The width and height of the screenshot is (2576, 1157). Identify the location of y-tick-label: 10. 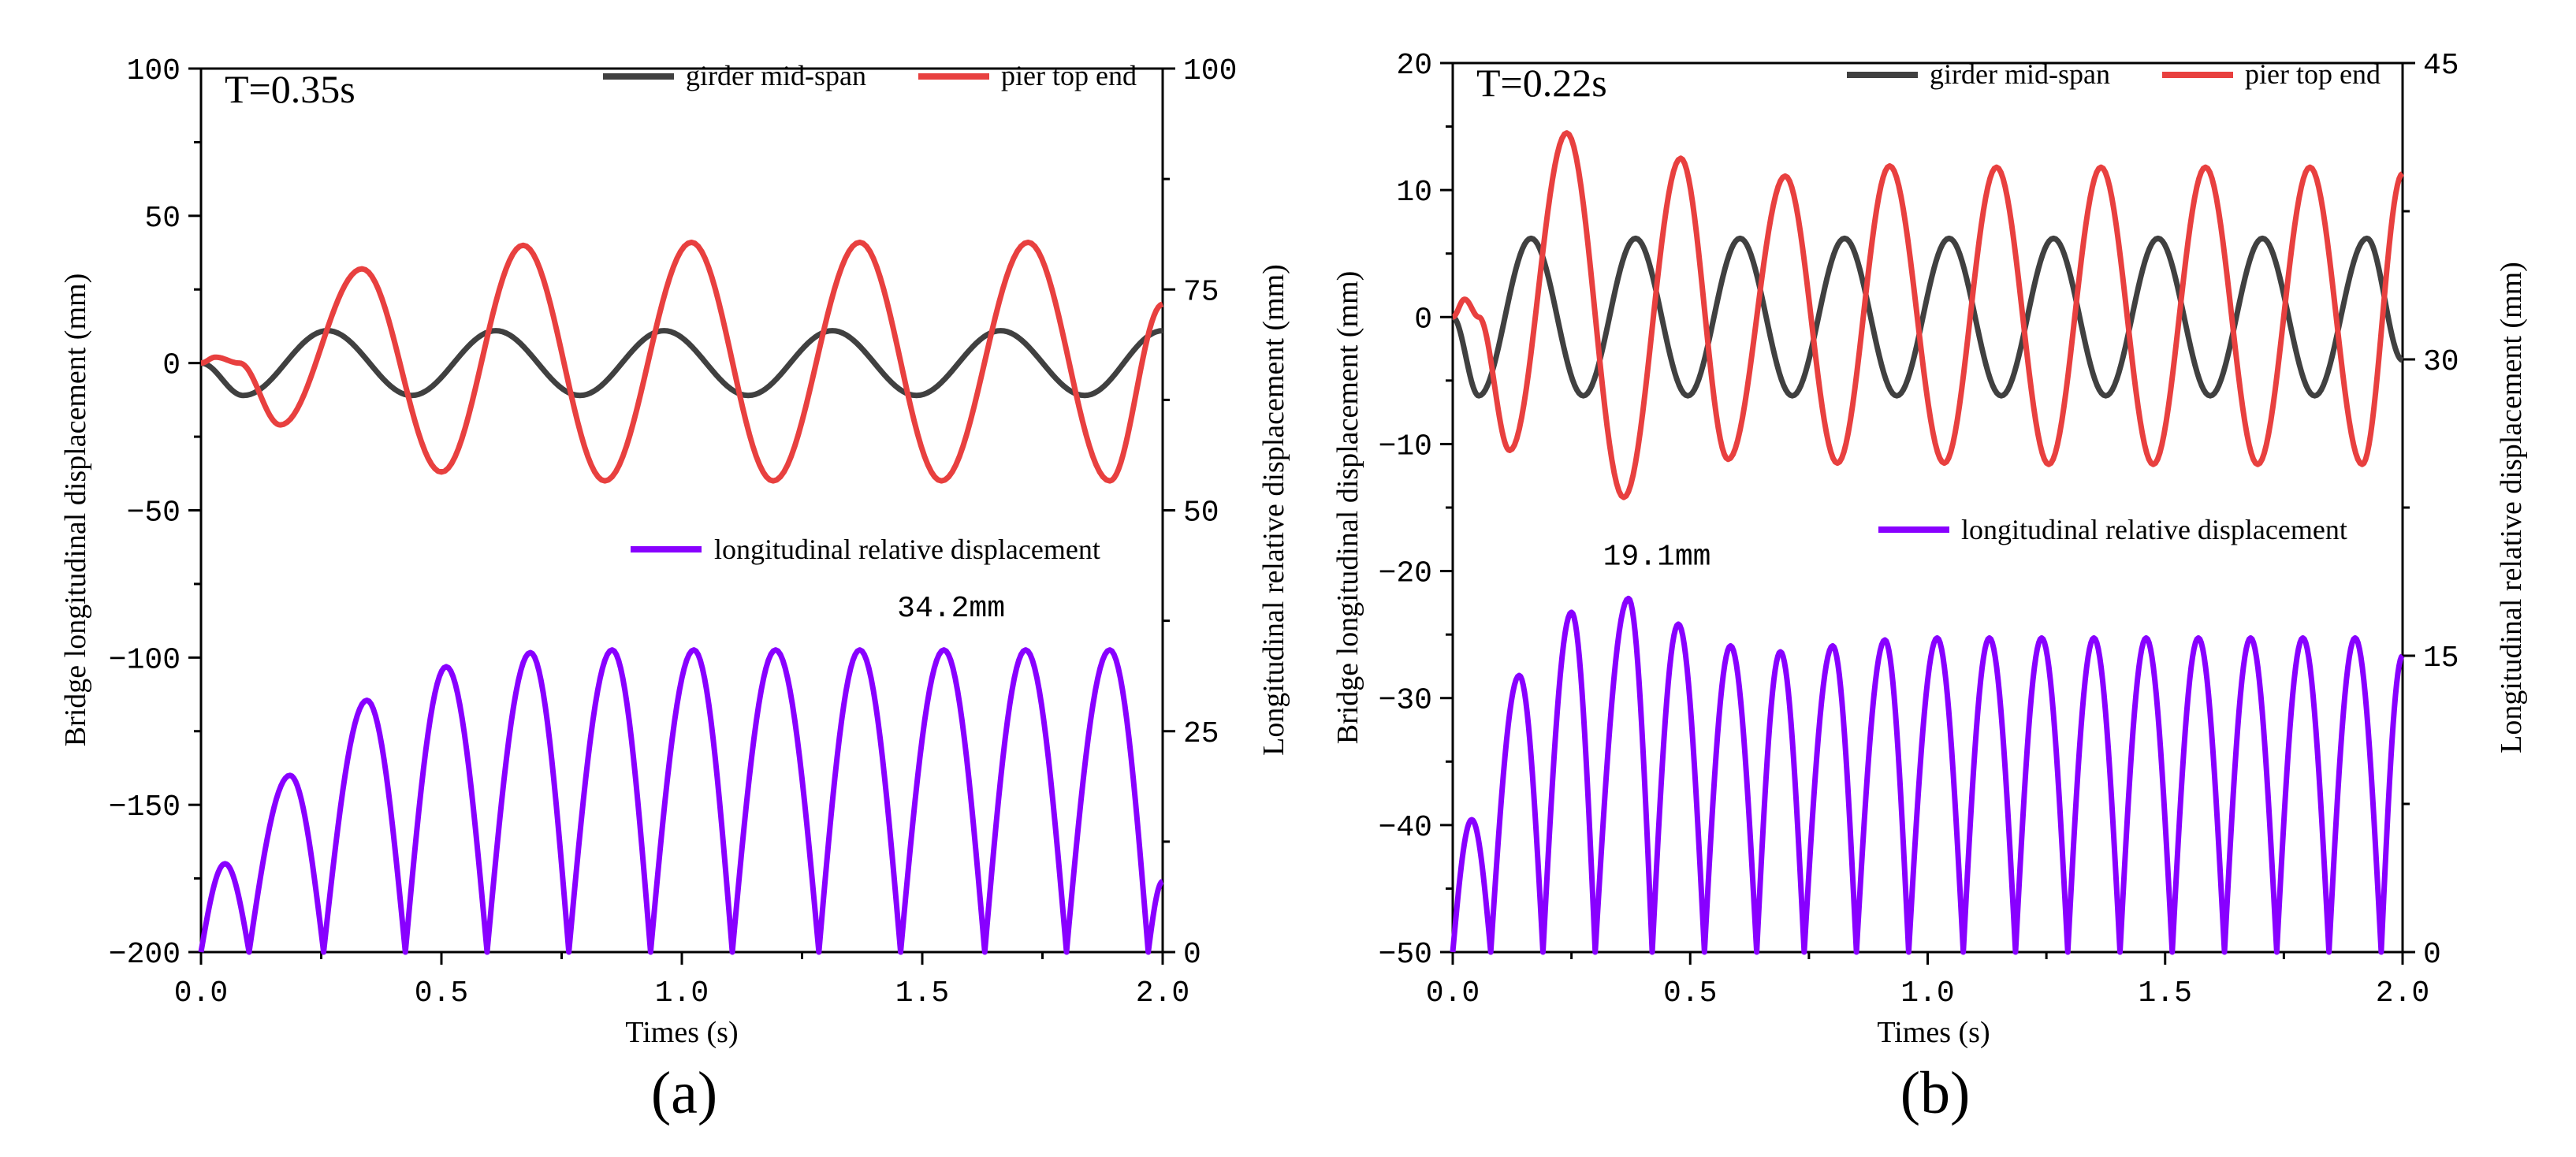
(1414, 193).